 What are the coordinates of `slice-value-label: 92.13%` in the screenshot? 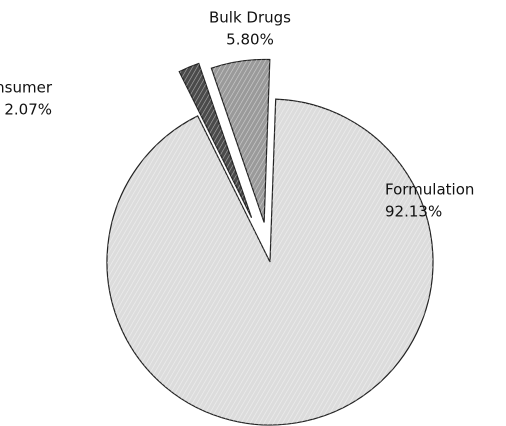 It's located at (413, 212).